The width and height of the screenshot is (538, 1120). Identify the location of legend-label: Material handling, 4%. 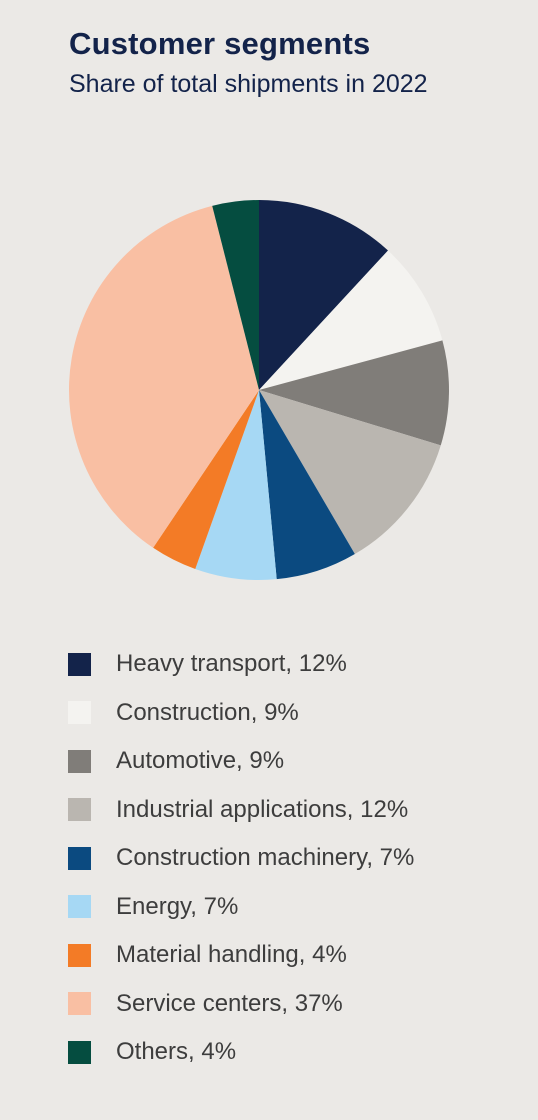
(231, 955).